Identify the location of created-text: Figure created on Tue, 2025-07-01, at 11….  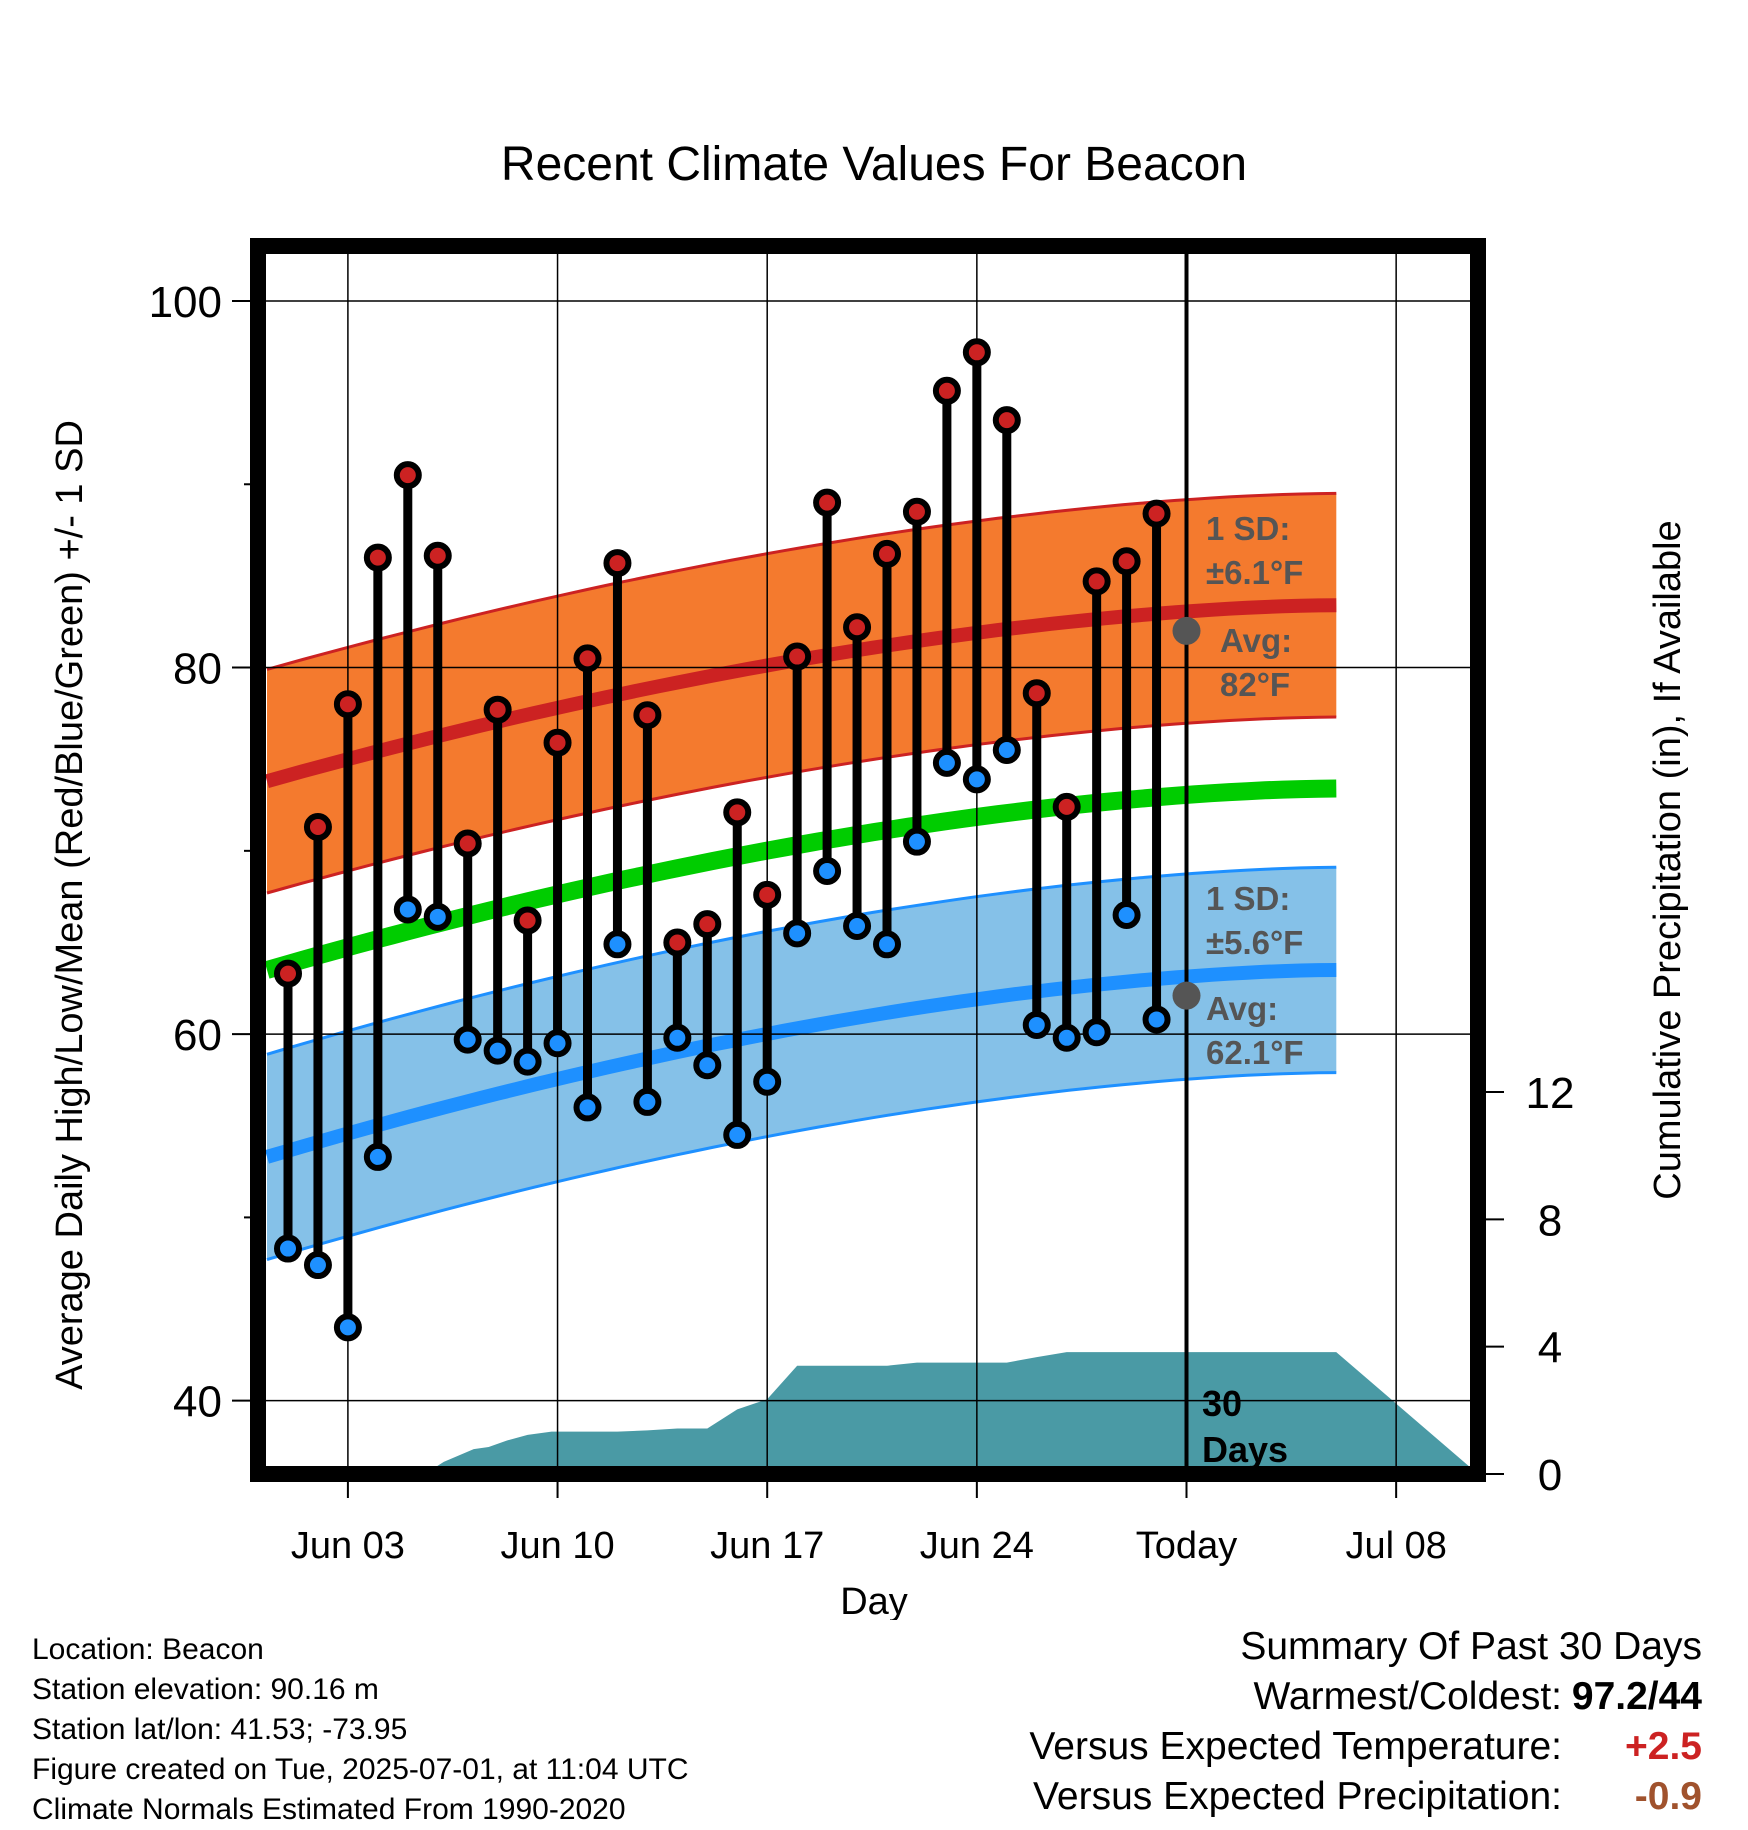
(360, 1769).